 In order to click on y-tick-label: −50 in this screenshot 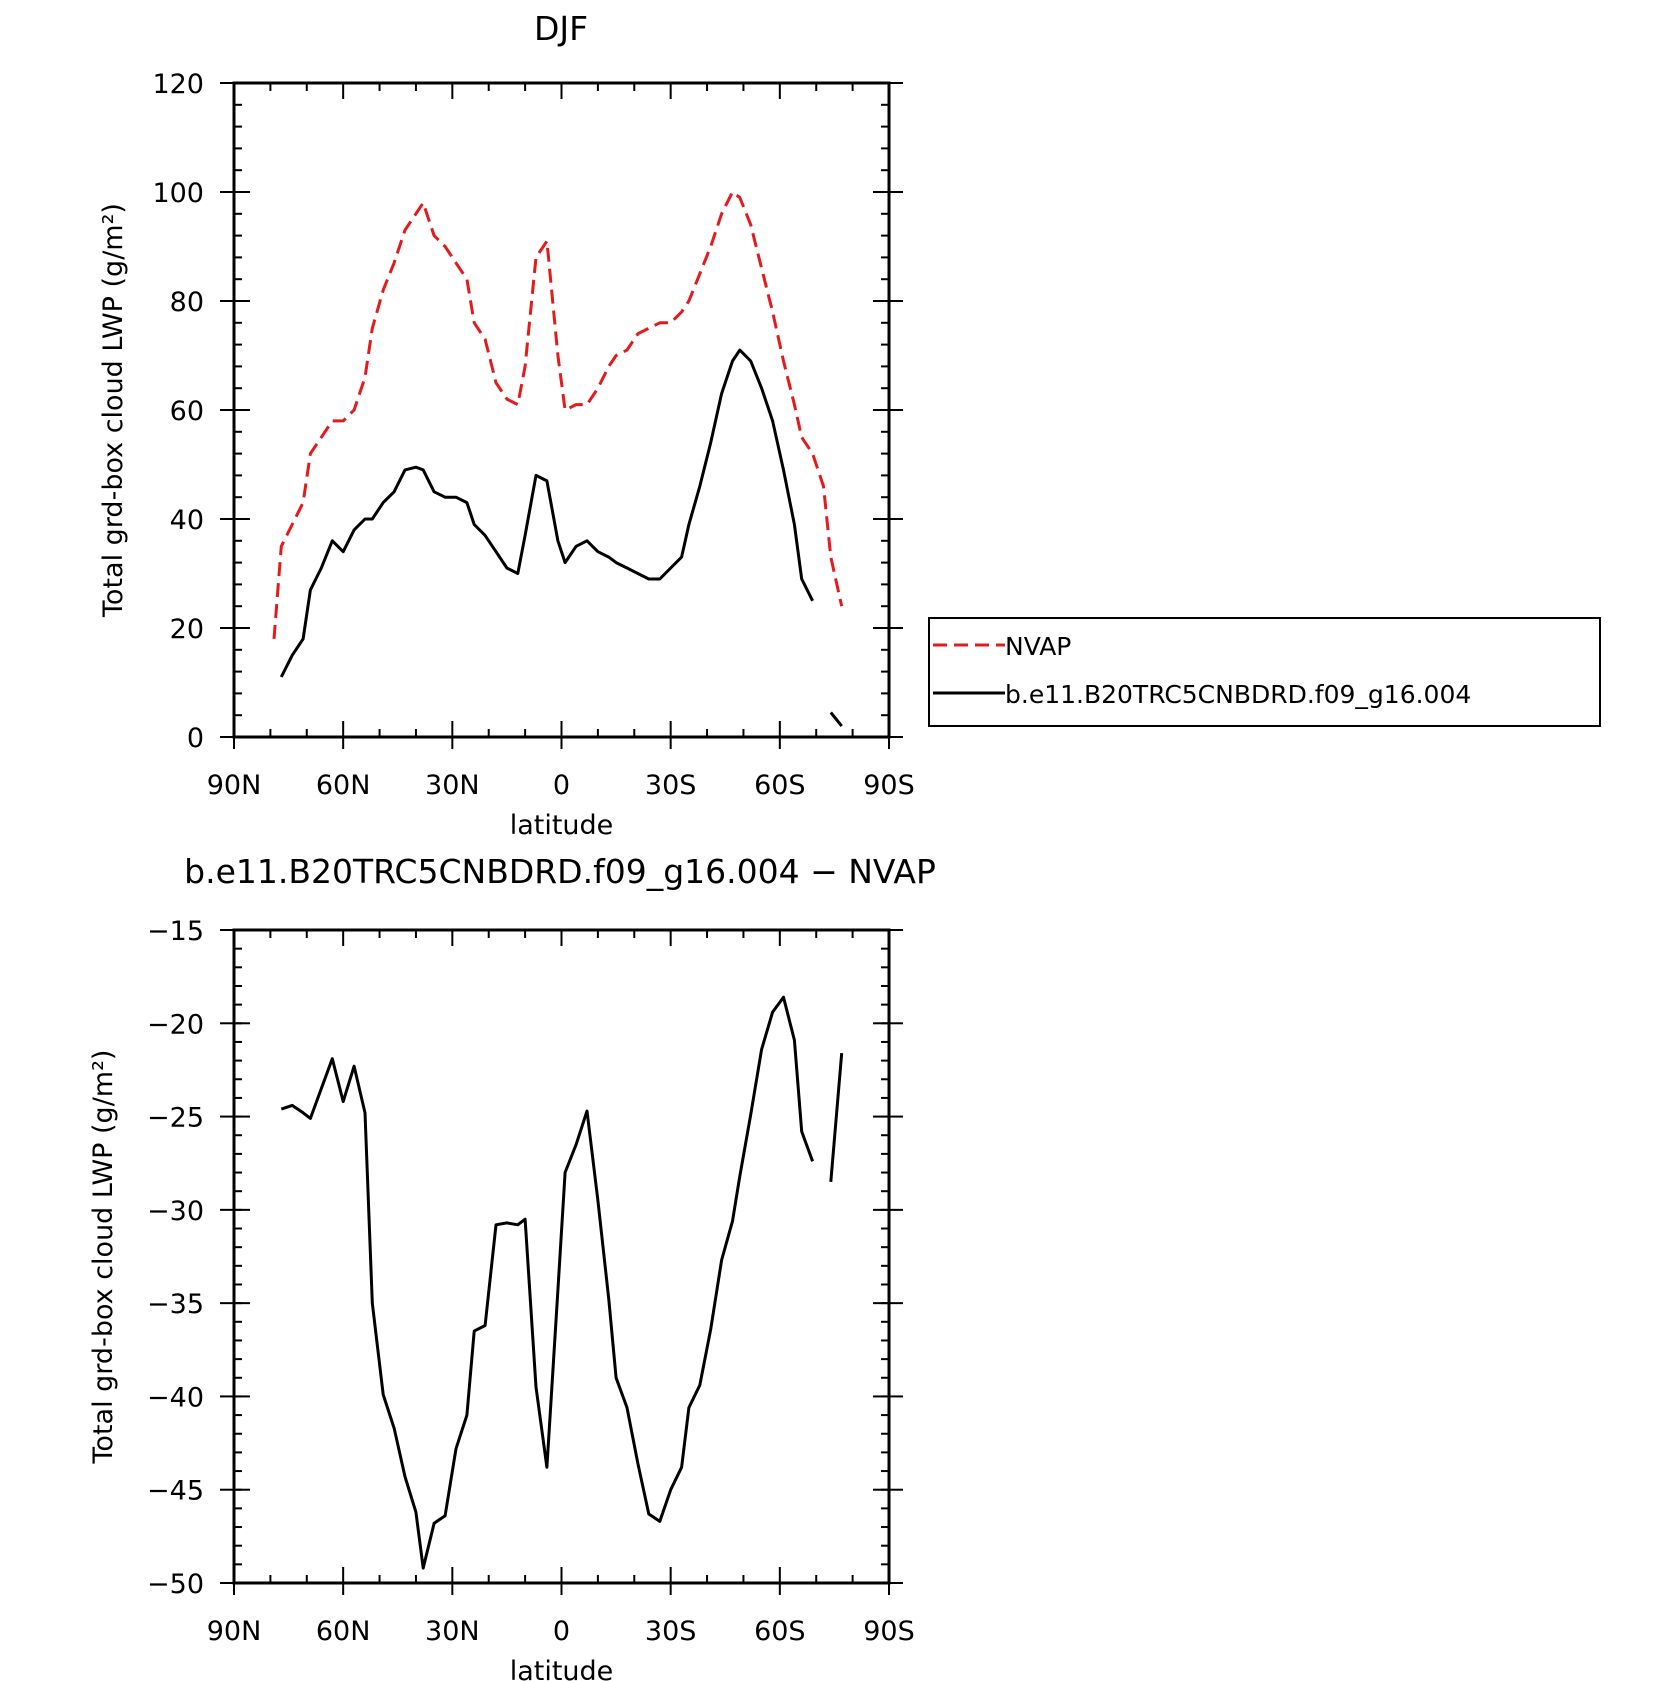, I will do `click(175, 1584)`.